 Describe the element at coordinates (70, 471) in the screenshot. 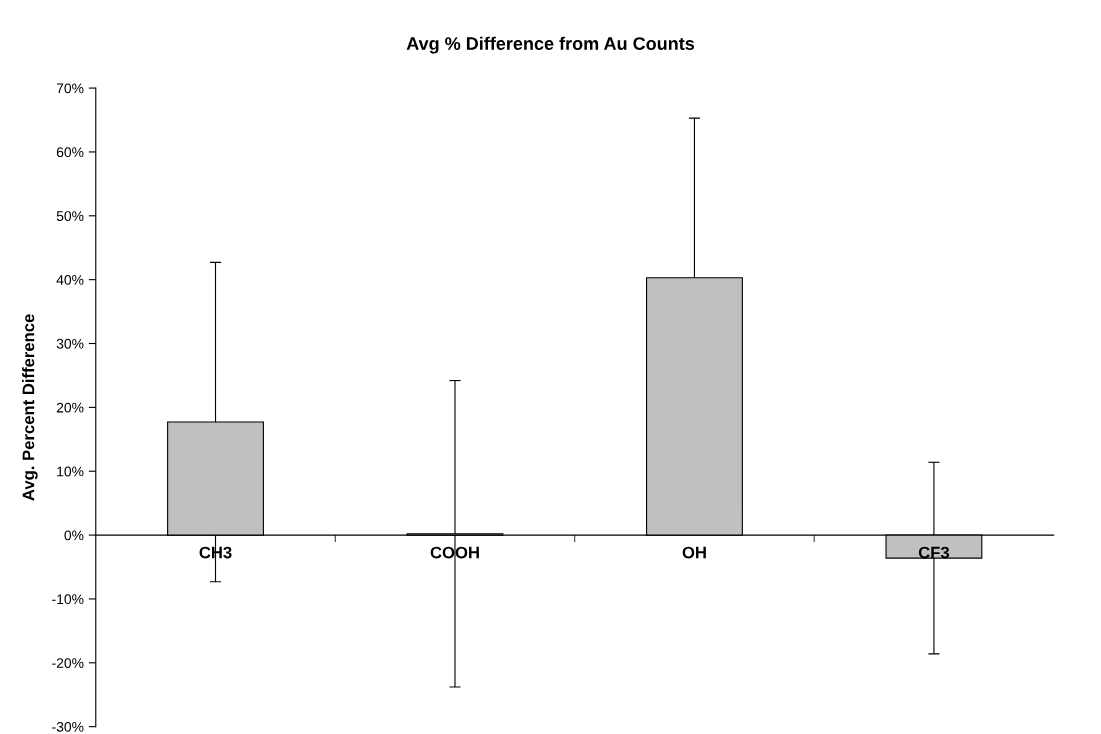

I see `y-tick-label: 10%` at that location.